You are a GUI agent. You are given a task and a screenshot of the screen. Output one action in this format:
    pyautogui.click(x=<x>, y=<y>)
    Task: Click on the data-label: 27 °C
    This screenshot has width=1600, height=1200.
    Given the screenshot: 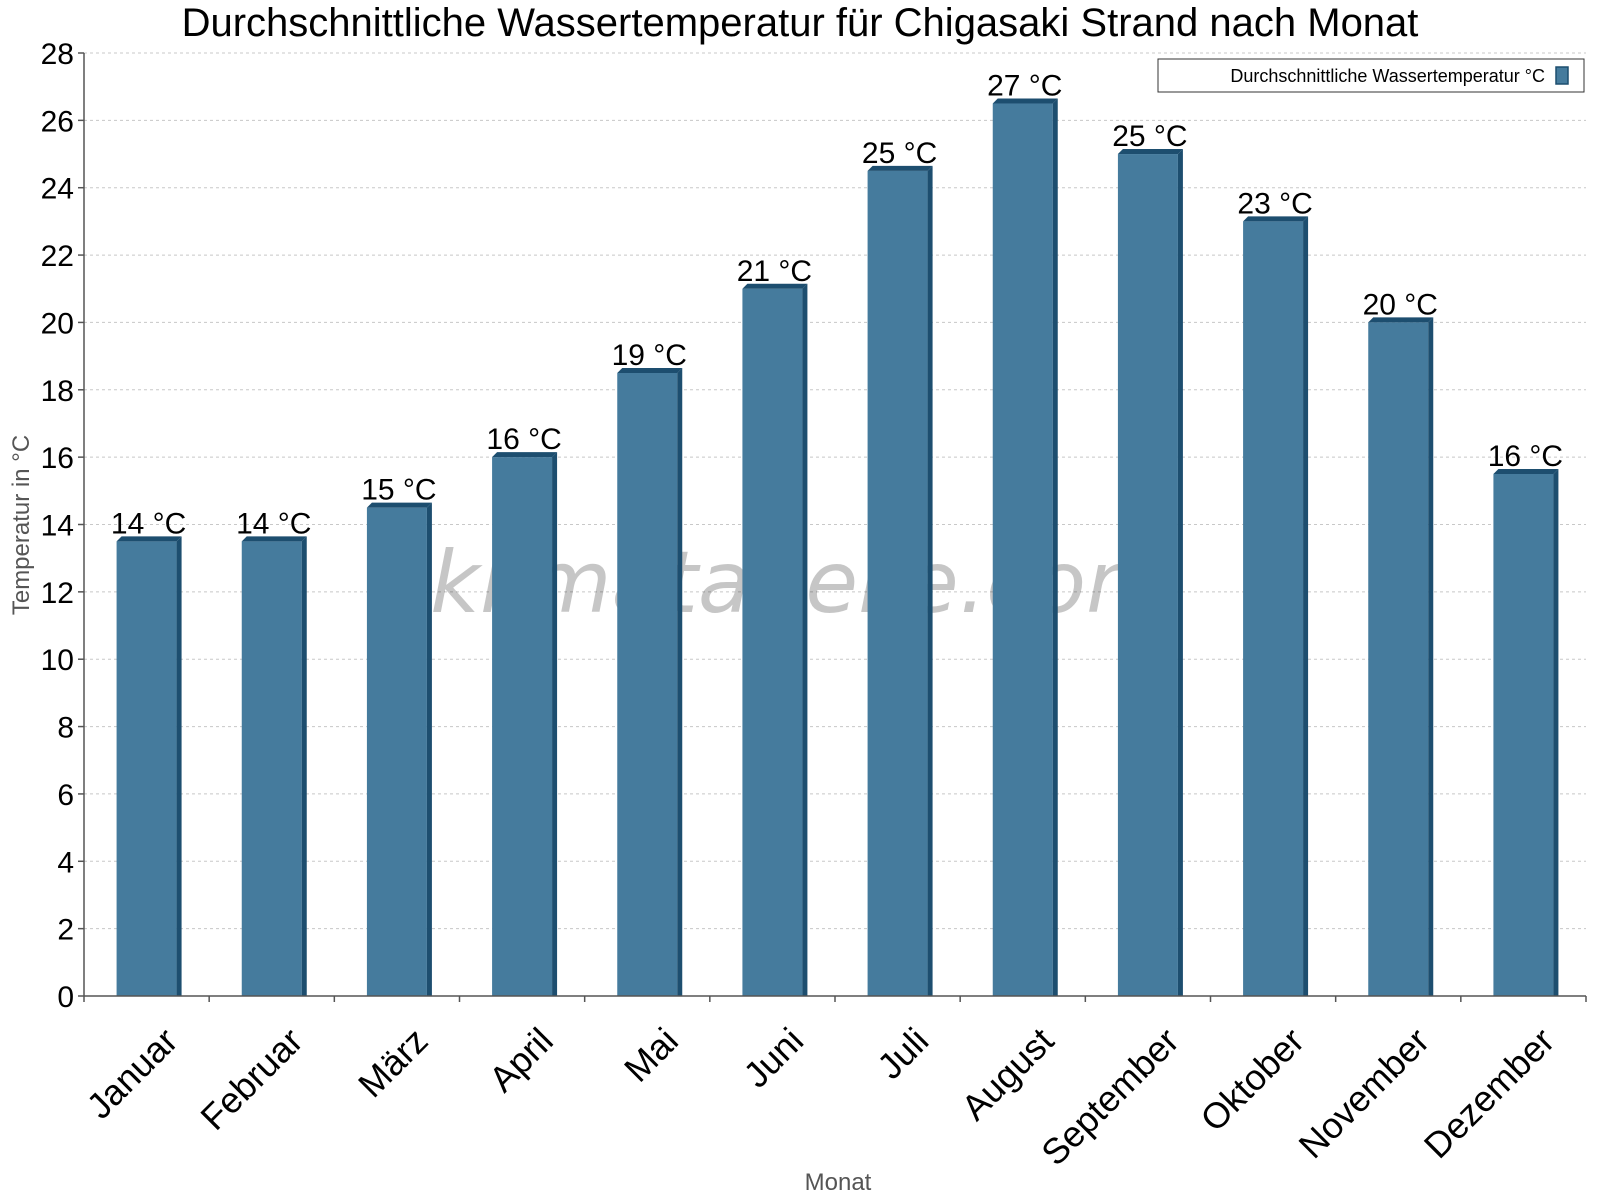 What is the action you would take?
    pyautogui.click(x=1024, y=86)
    